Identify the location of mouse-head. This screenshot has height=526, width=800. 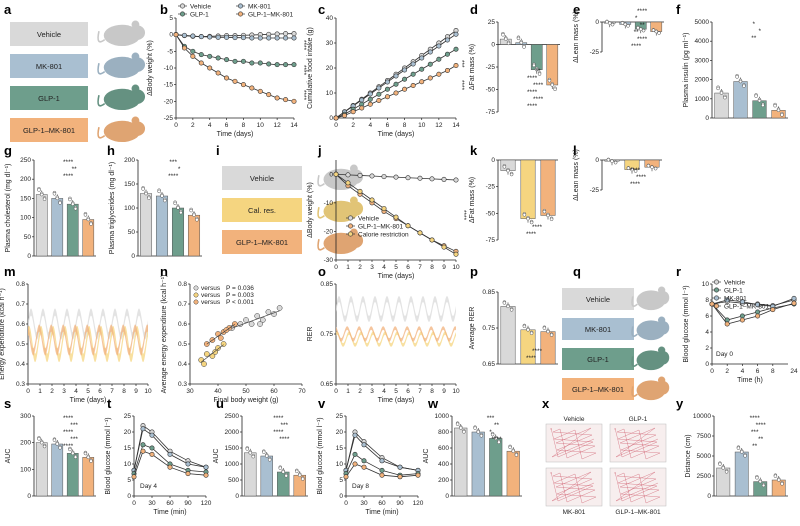
(663, 297).